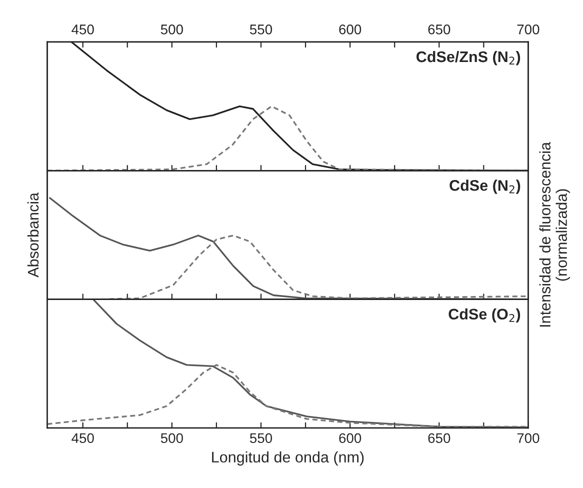  I want to click on x-tick-label: 650, so click(439, 438).